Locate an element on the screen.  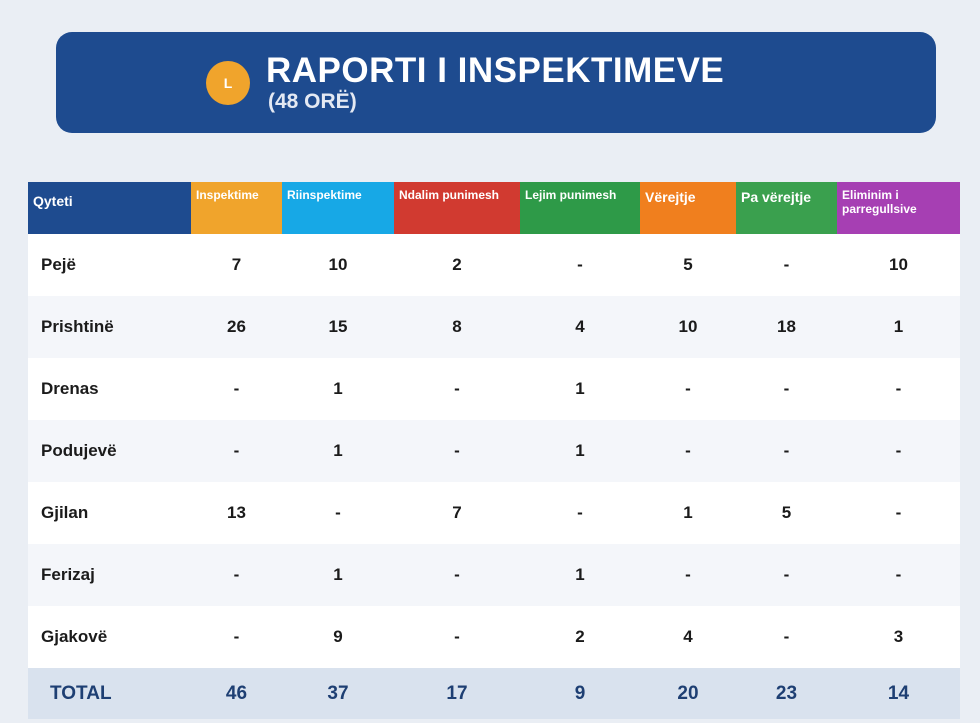
title-banner: L RAPORTI I INSPEKTIMEVE (48 ORË) is located at coordinates (496, 82).